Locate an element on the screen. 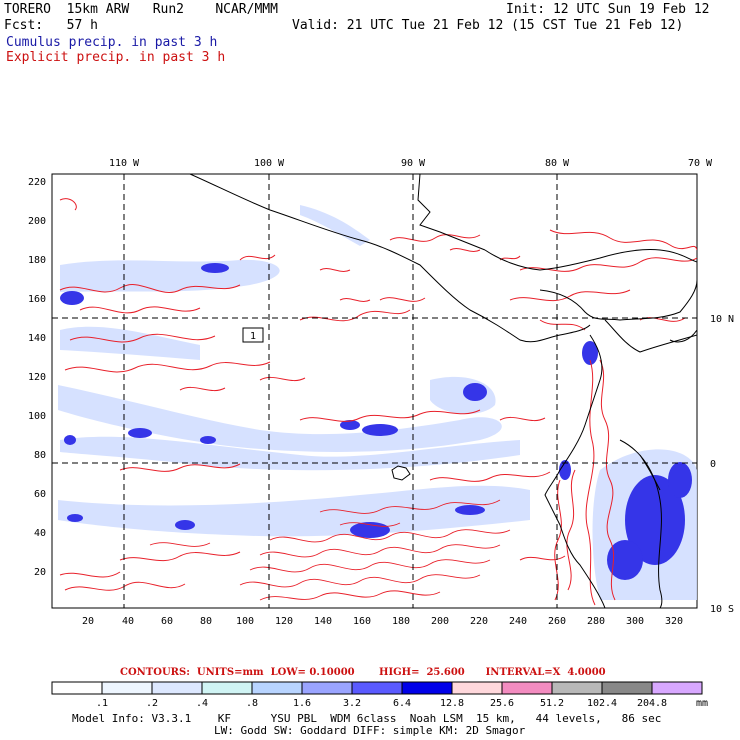 This screenshot has height=740, width=740. x-tick: 300 is located at coordinates (635, 621).